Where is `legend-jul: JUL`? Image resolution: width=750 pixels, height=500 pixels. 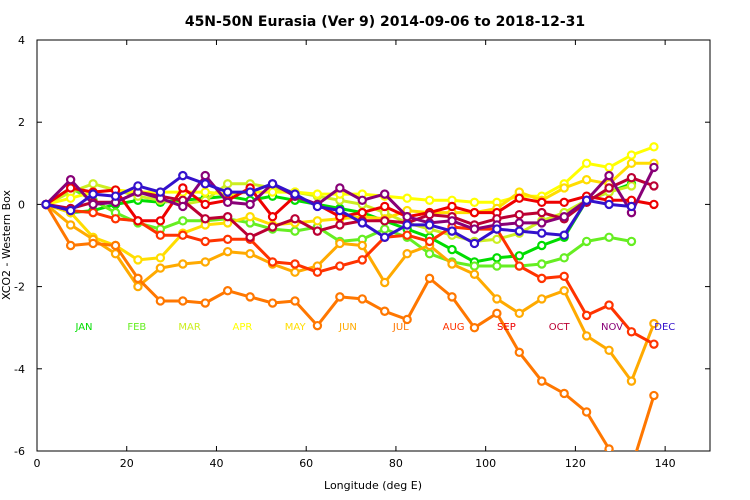
legend-jul: JUL is located at coordinates (400, 327).